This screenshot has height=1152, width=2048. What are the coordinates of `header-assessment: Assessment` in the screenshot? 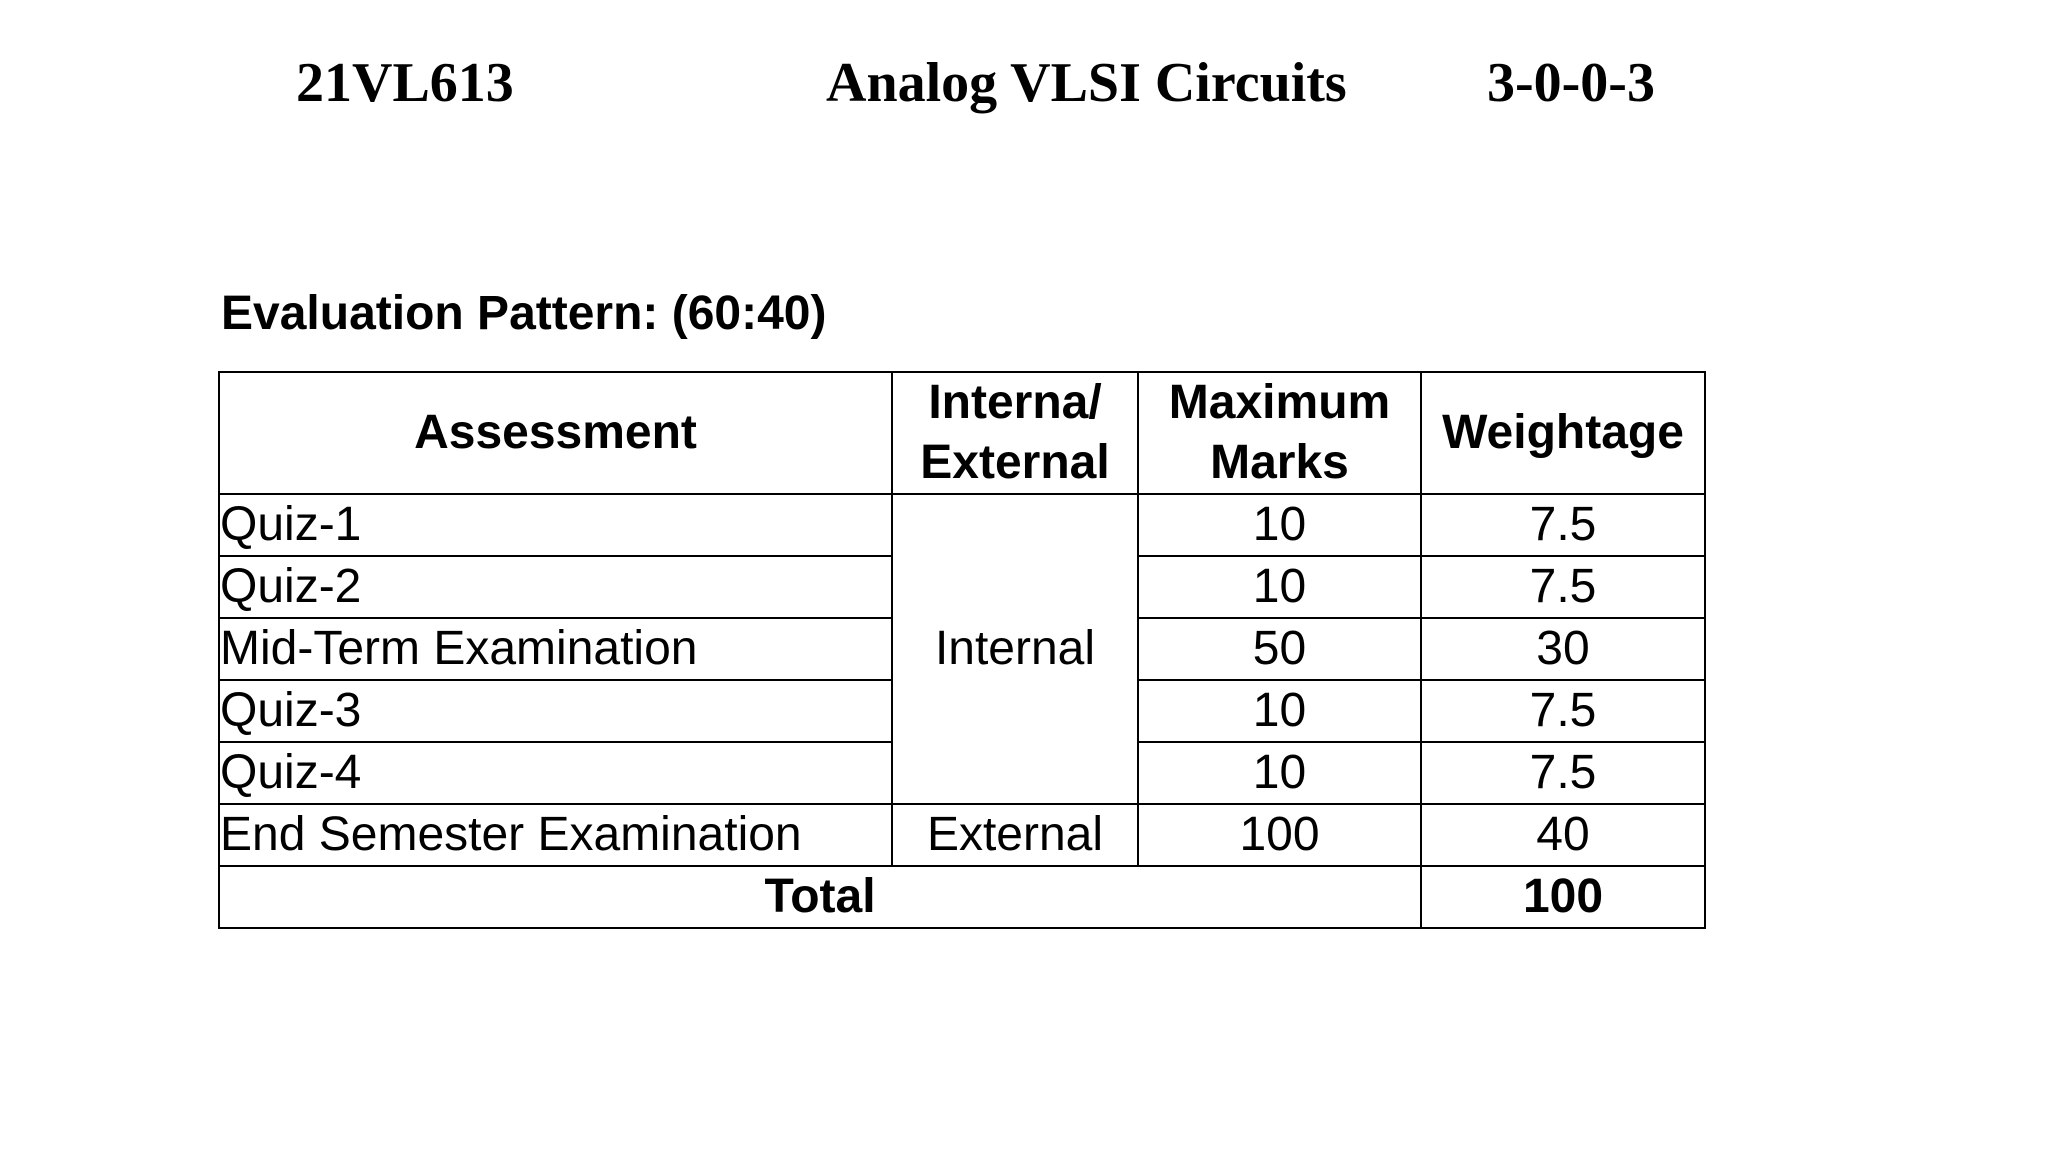 It's located at (555, 433).